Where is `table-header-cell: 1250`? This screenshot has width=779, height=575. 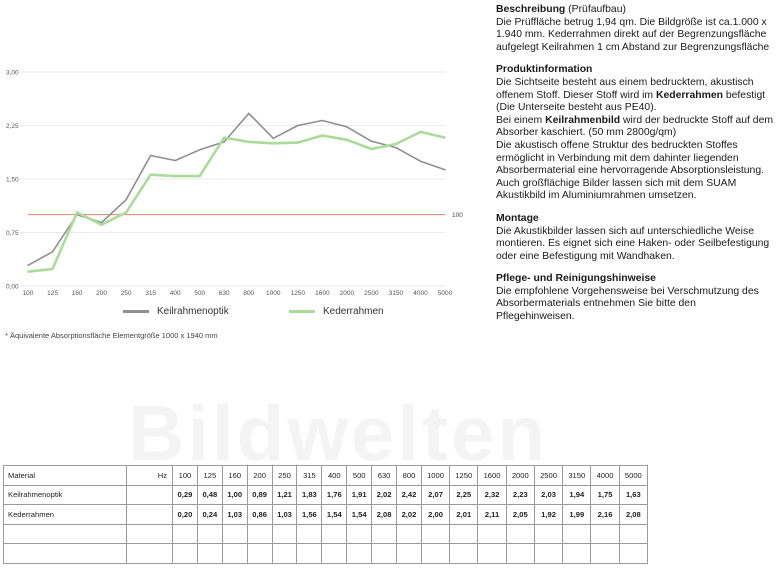
table-header-cell: 1250 is located at coordinates (464, 475).